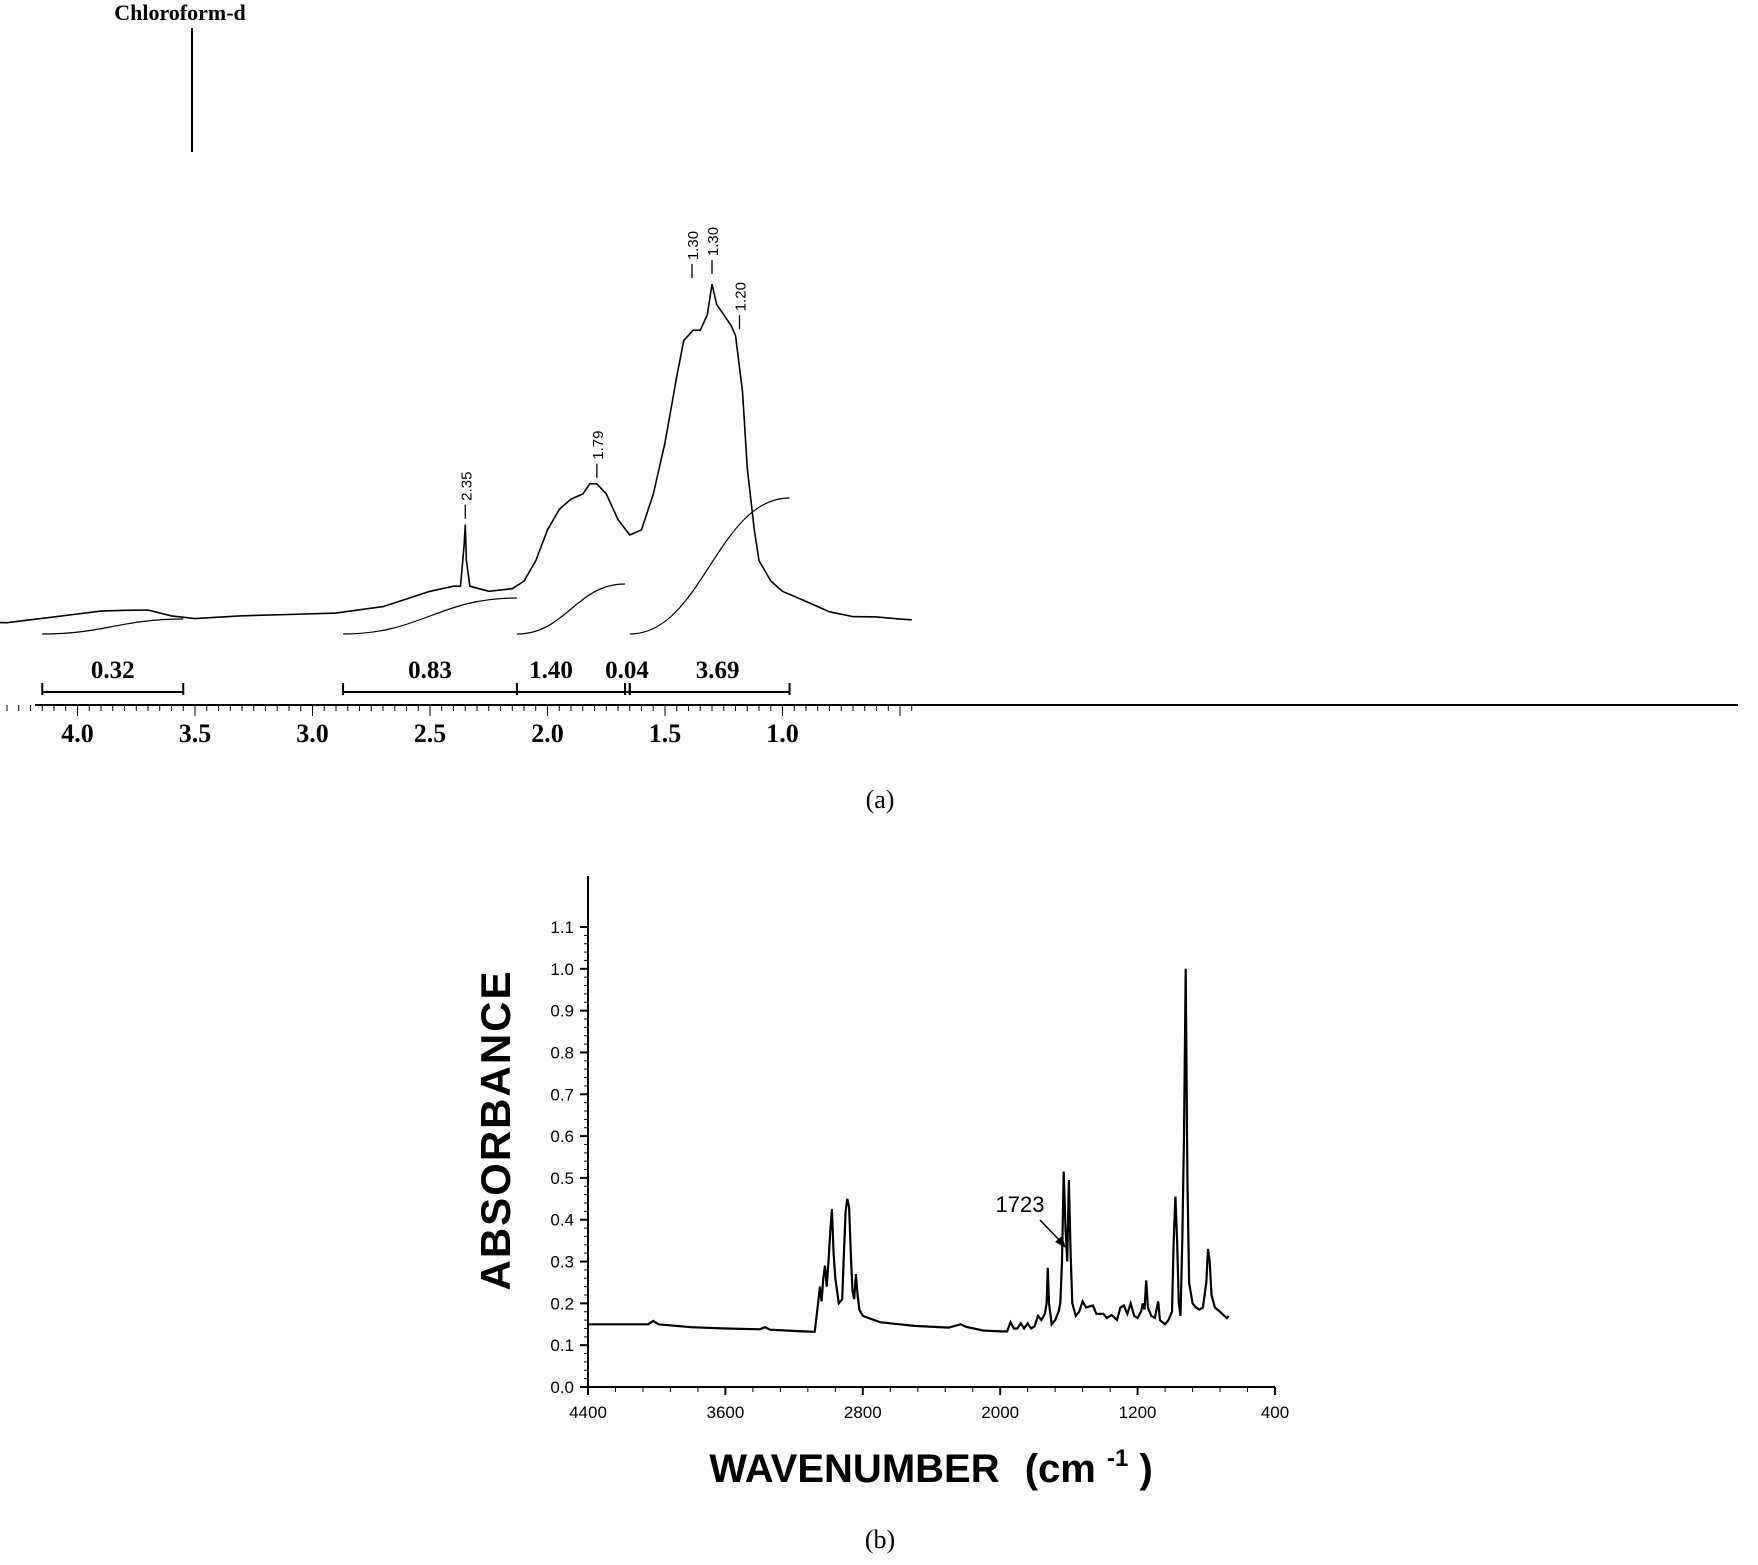 The height and width of the screenshot is (1565, 1758). What do you see at coordinates (547, 733) in the screenshot?
I see `nmr-x-tick-label: 2.0` at bounding box center [547, 733].